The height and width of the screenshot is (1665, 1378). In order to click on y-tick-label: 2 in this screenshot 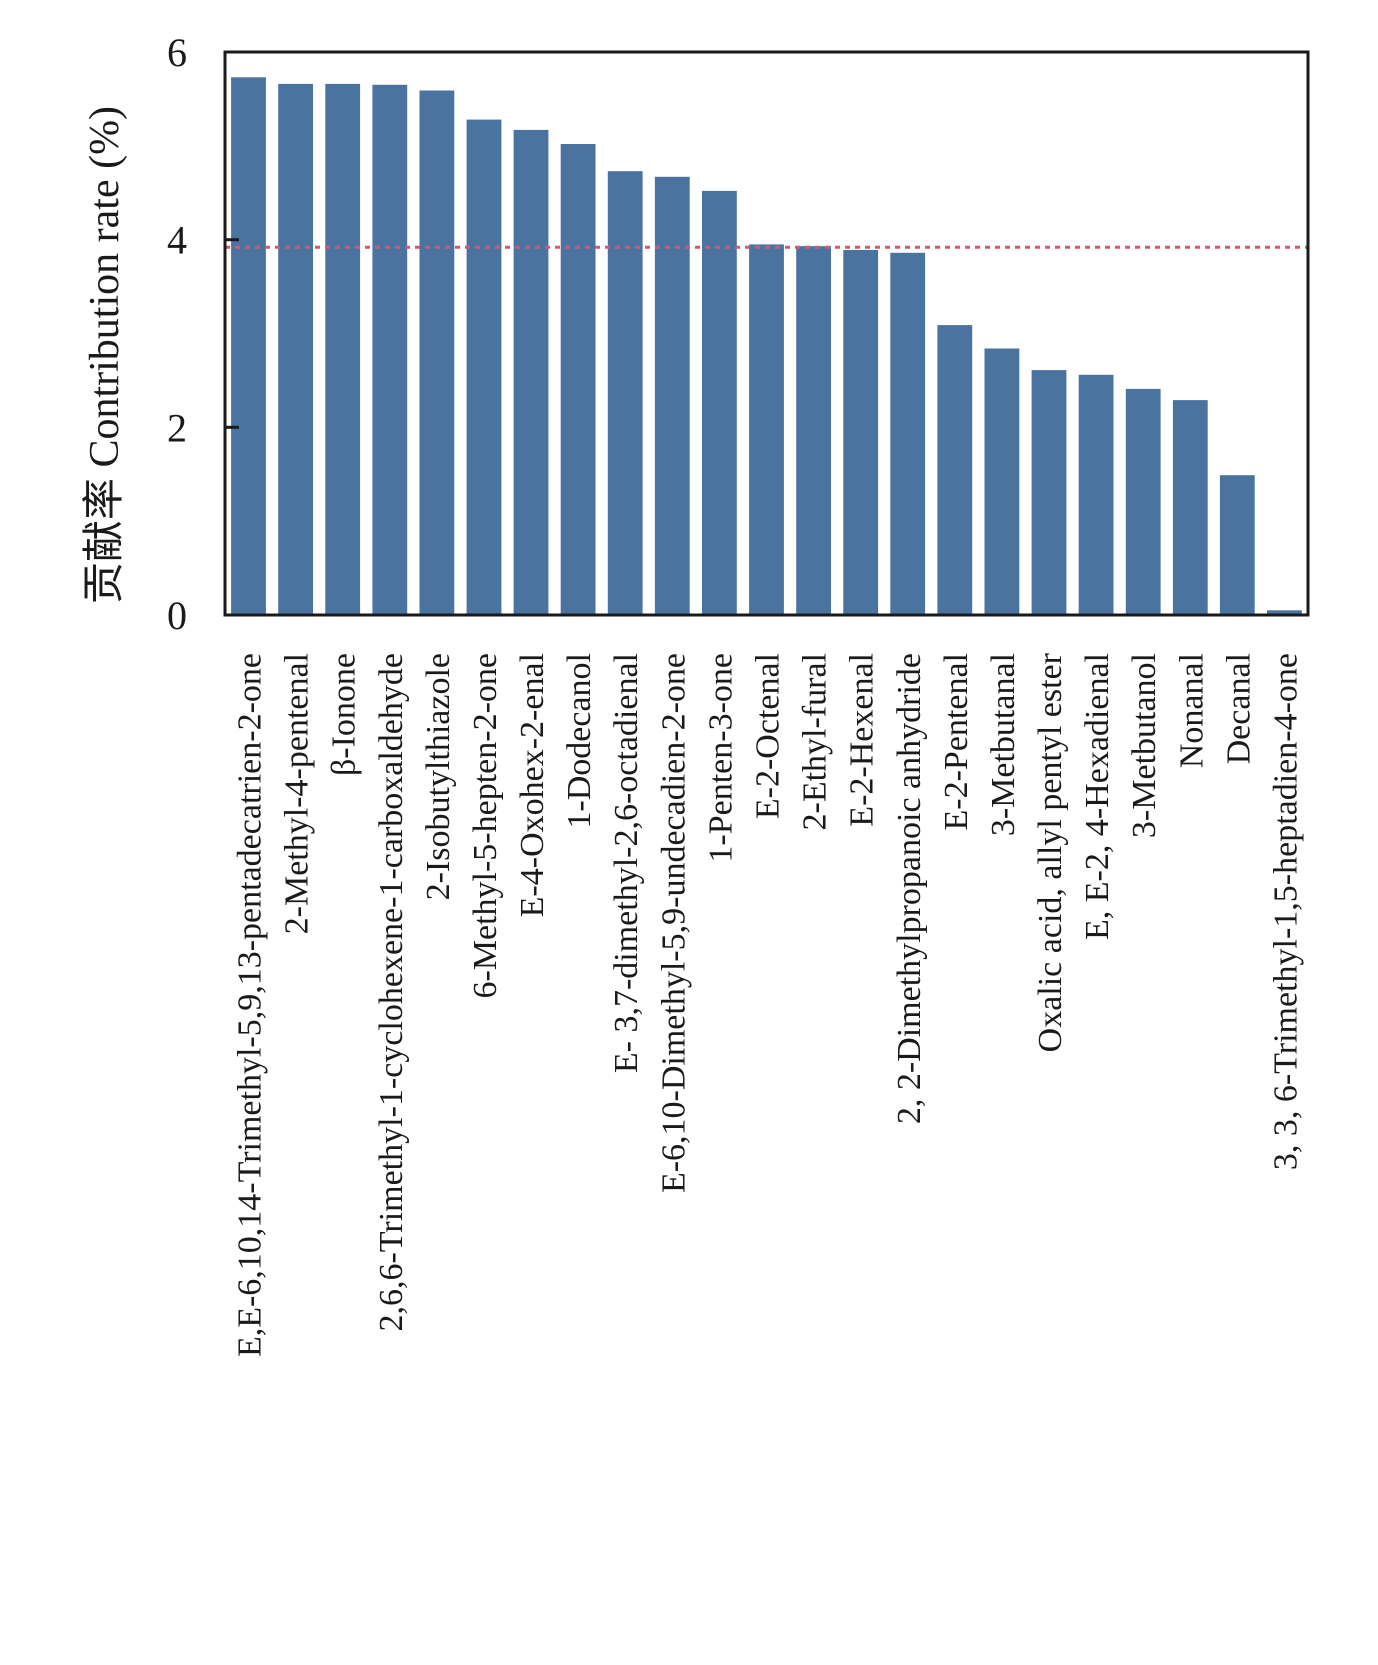, I will do `click(177, 427)`.